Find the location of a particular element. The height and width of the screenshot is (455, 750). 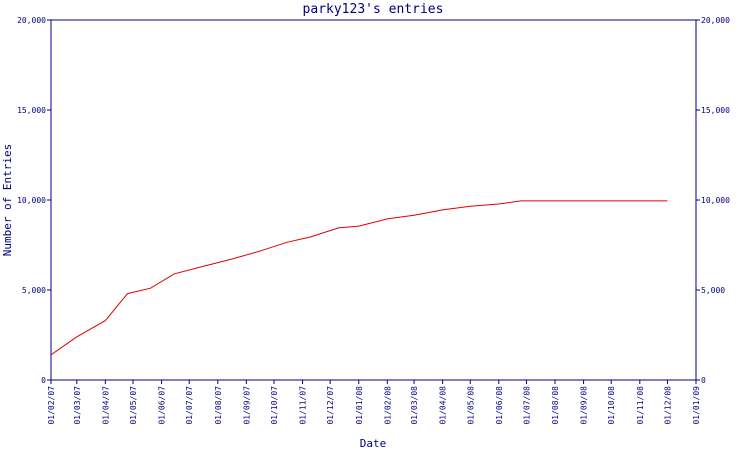

y-tick-label-left: 15,000 is located at coordinates (31, 110).